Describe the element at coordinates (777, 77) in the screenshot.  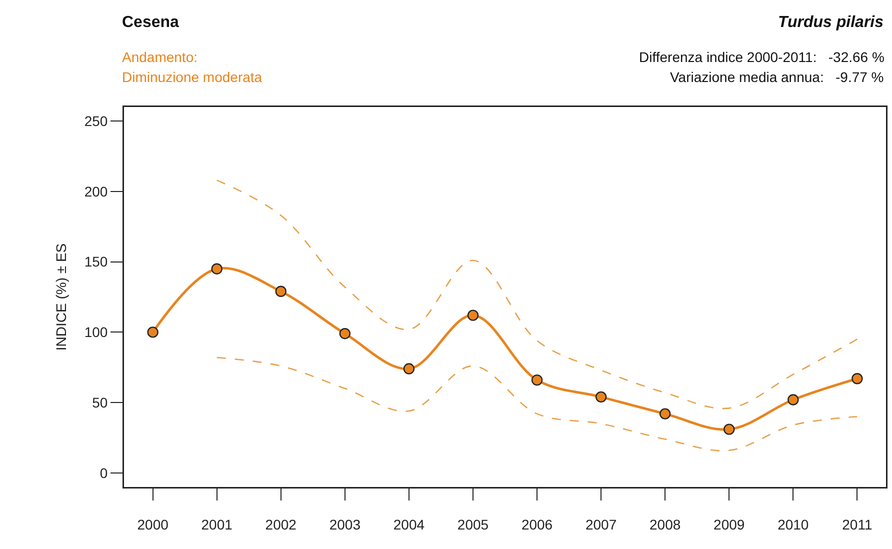
I see `text: Variazione media annua: -9.77 %` at that location.